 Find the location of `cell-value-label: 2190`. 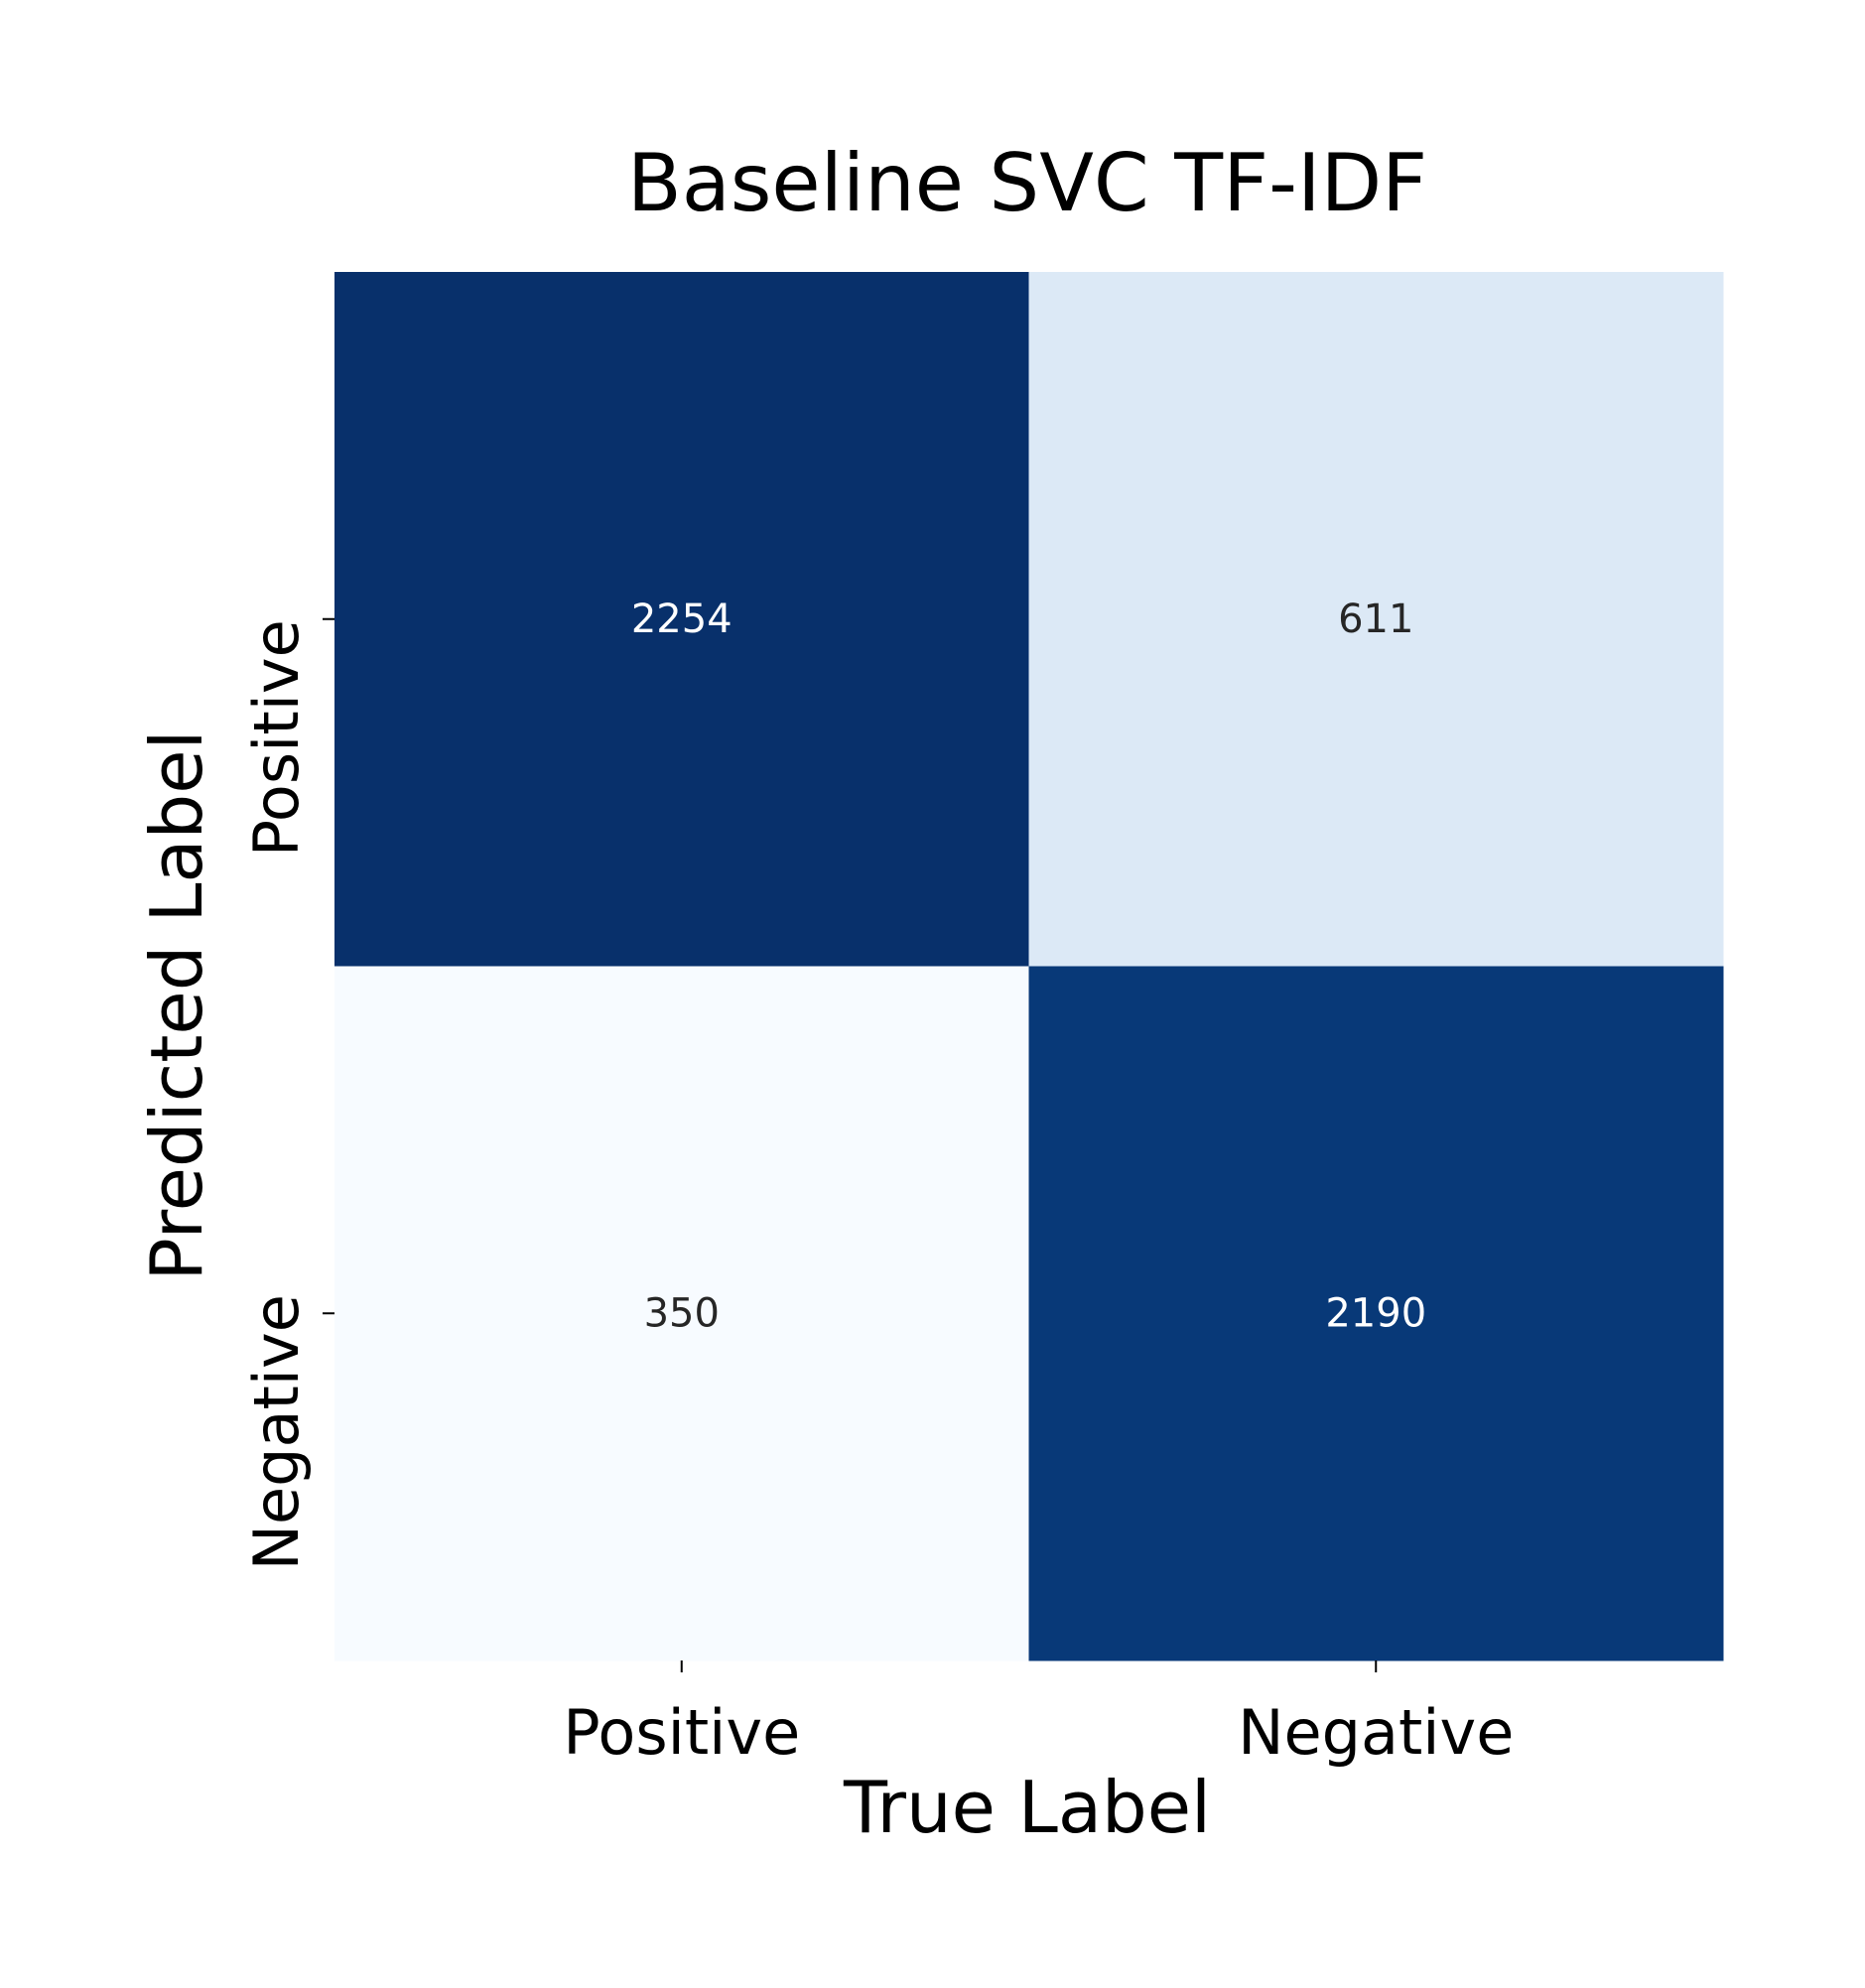

cell-value-label: 2190 is located at coordinates (1375, 1313).